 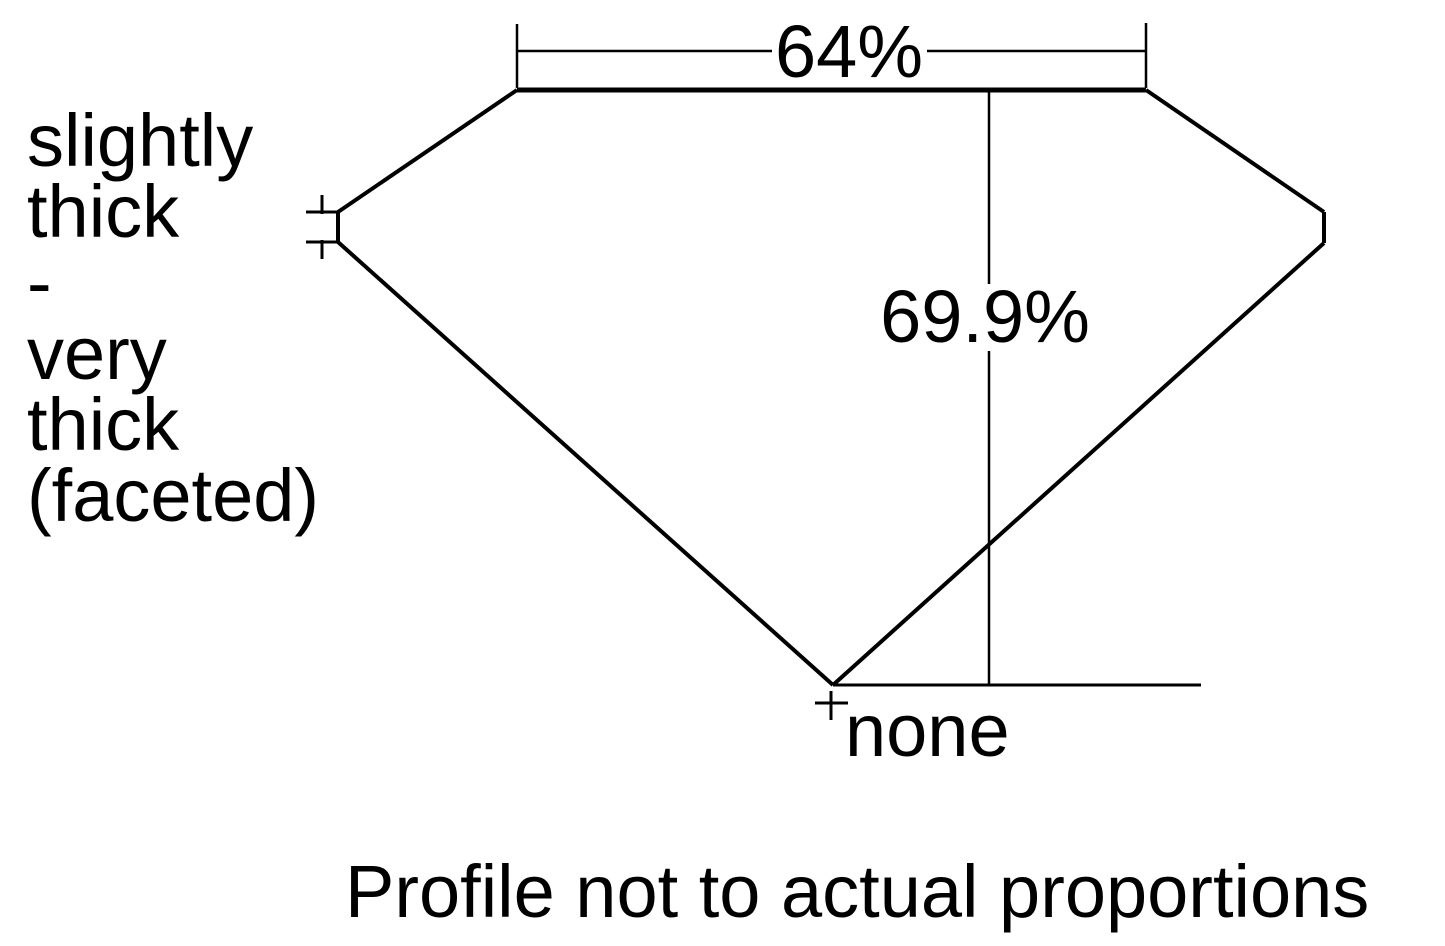 What do you see at coordinates (322, 227) in the screenshot?
I see `girdle-thickness-ticks` at bounding box center [322, 227].